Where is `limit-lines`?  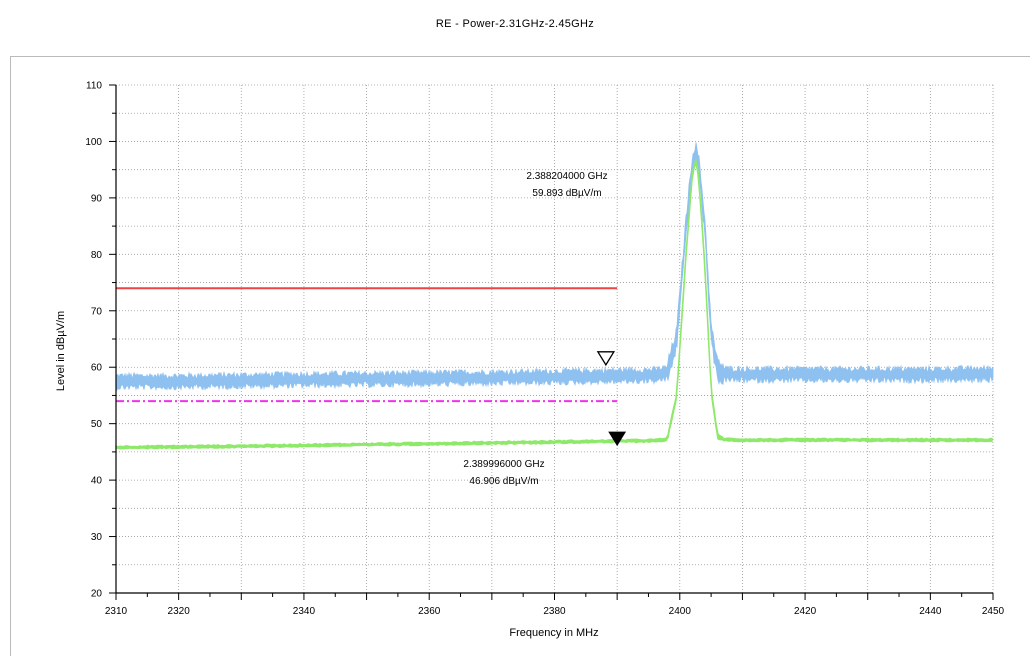
limit-lines is located at coordinates (367, 345).